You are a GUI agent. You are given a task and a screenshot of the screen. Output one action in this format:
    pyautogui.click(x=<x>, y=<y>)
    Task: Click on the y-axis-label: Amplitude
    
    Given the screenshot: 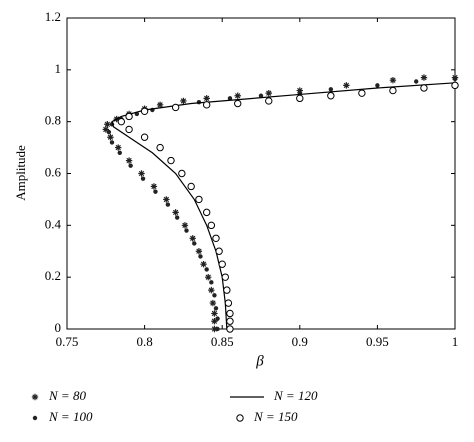 What is the action you would take?
    pyautogui.click(x=20, y=173)
    